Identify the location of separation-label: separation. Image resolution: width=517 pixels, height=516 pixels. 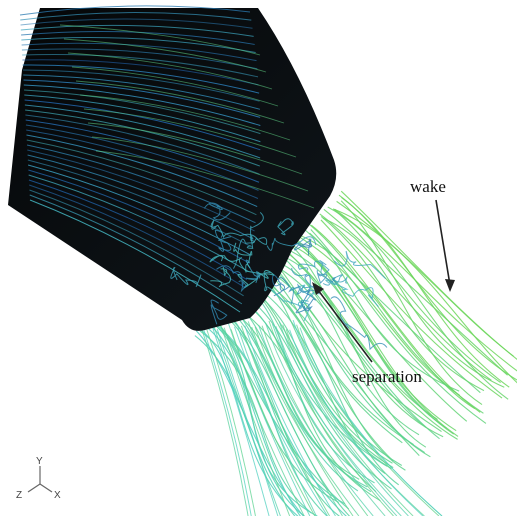
(387, 376).